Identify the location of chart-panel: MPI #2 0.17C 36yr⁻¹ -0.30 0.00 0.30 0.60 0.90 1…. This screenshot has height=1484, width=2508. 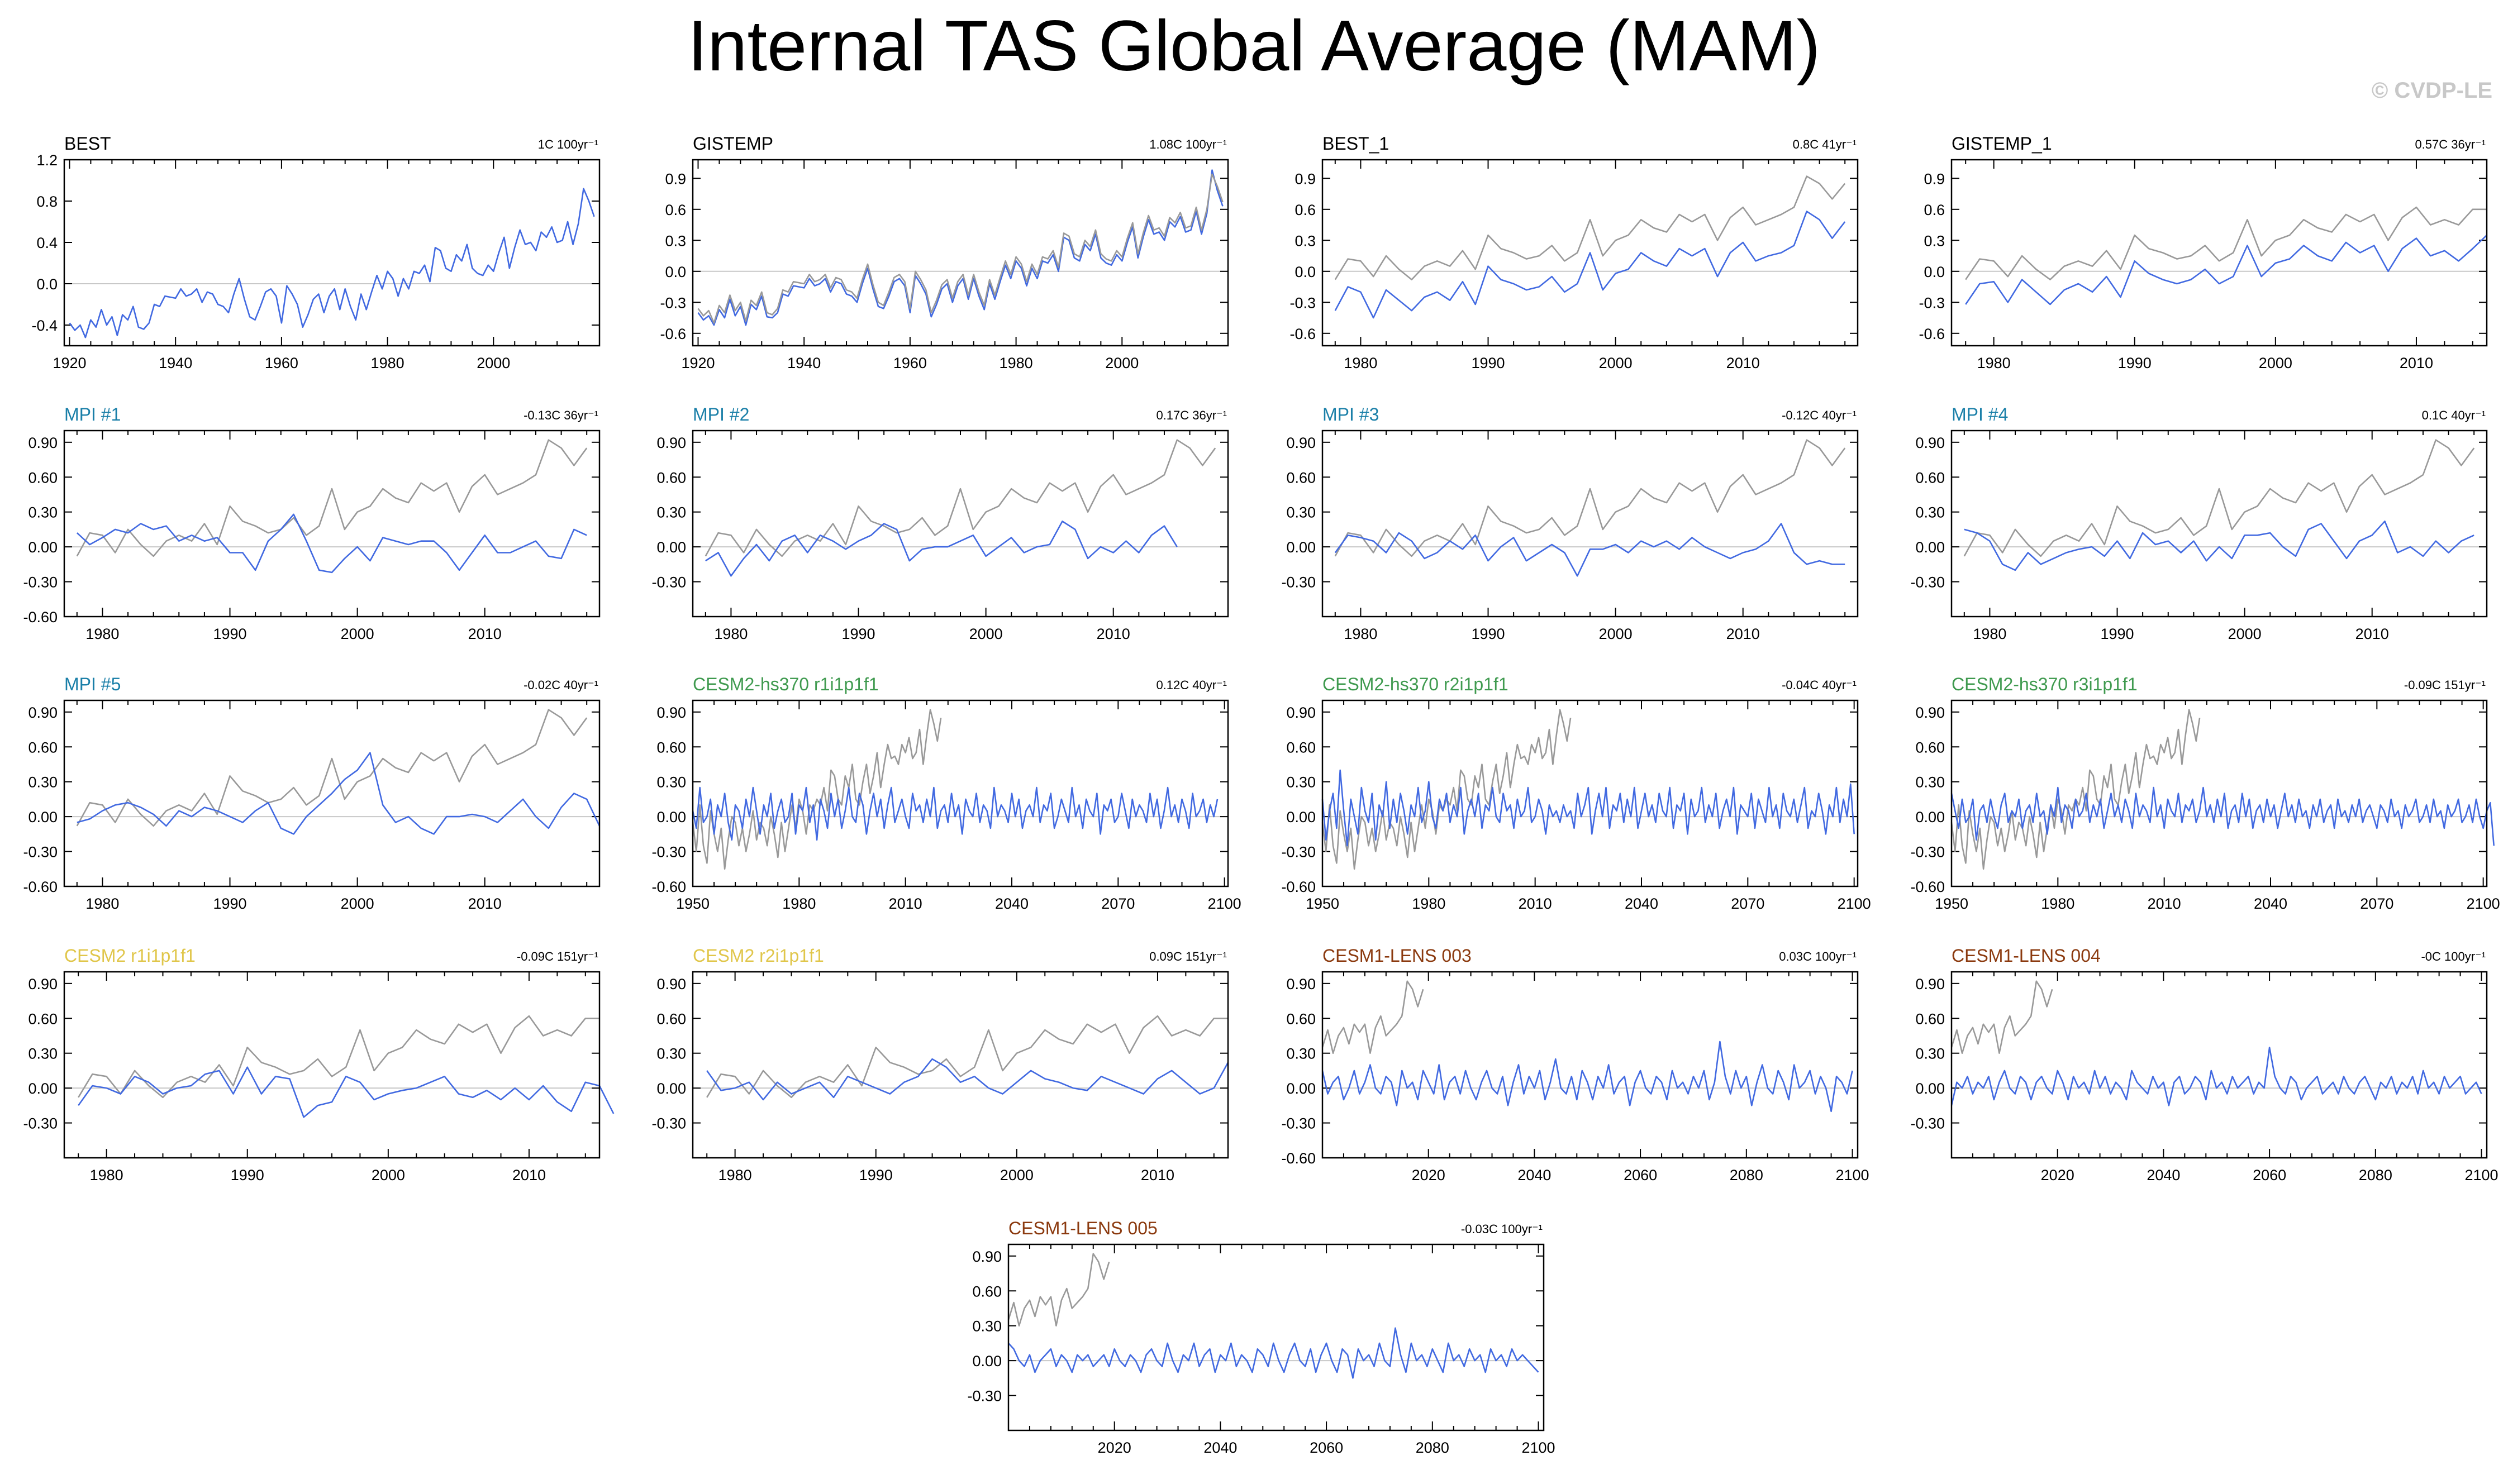
(940, 523).